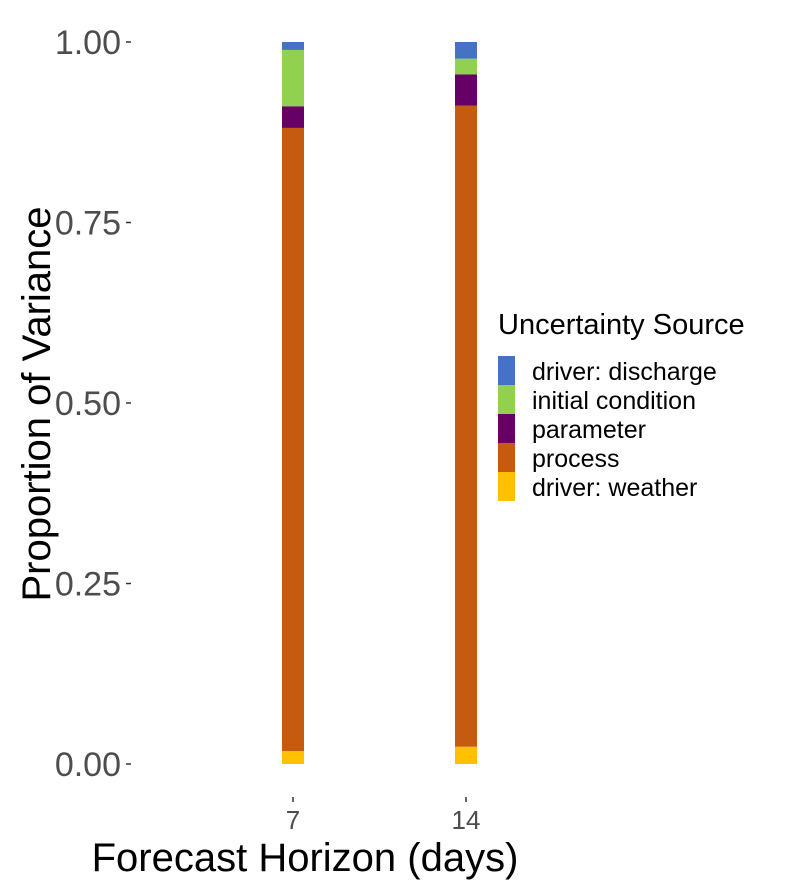 The width and height of the screenshot is (800, 890). I want to click on y-tick-label: 0.00, so click(88, 765).